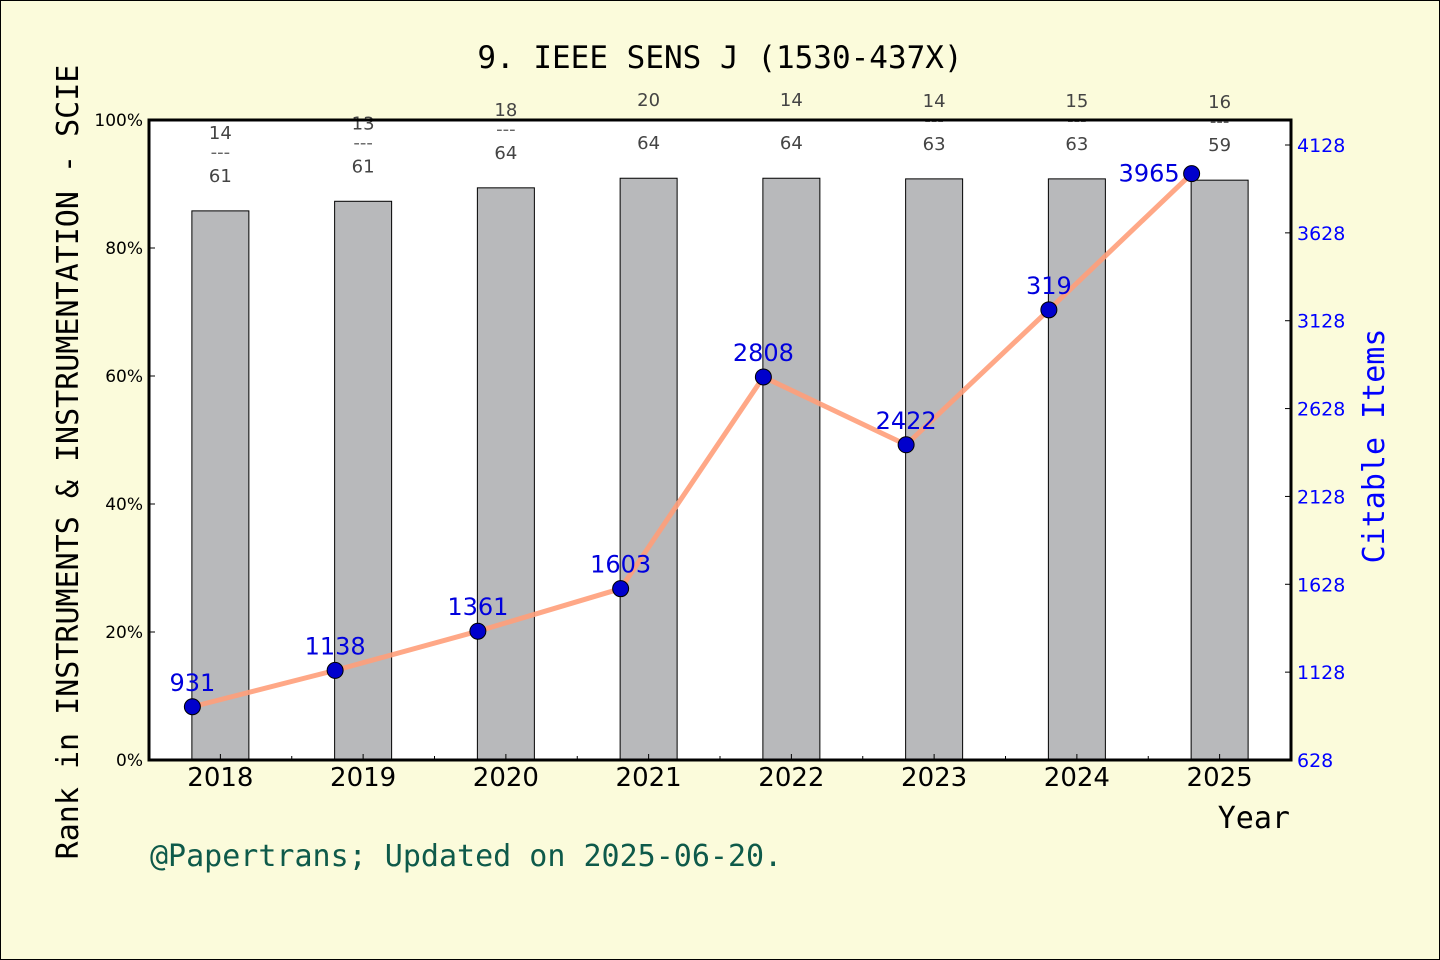  Describe the element at coordinates (1315, 761) in the screenshot. I see `y-right-tick-label: 628` at that location.